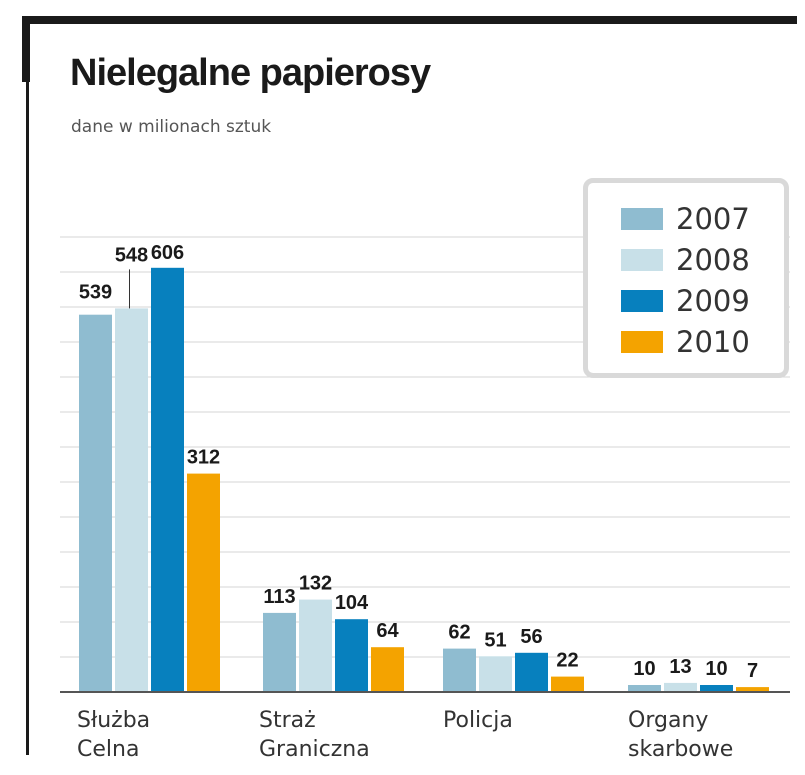 The height and width of the screenshot is (775, 805). I want to click on legend-item-2007: 2007, so click(685, 219).